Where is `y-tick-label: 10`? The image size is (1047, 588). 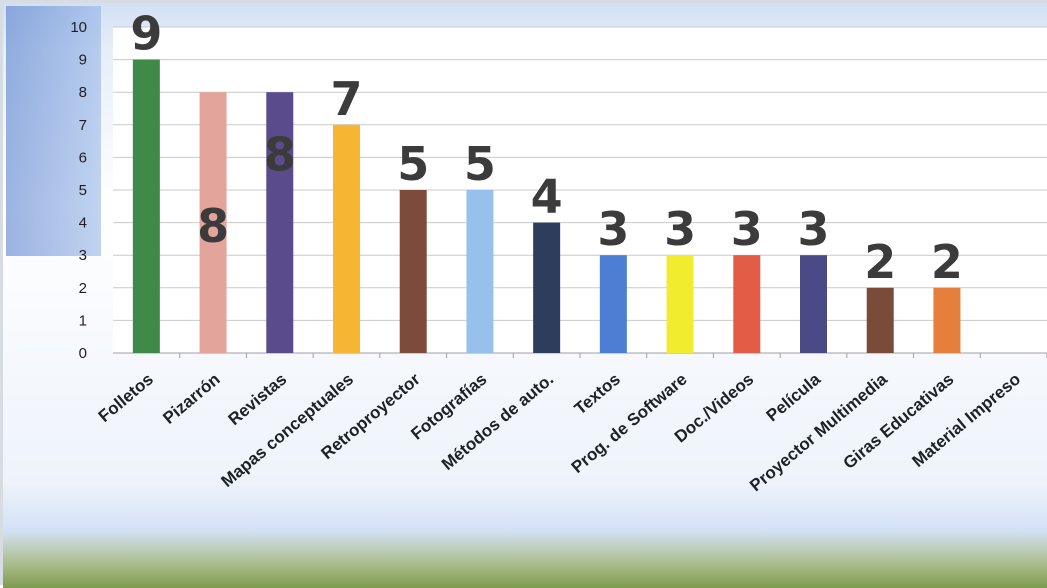
y-tick-label: 10 is located at coordinates (78, 27).